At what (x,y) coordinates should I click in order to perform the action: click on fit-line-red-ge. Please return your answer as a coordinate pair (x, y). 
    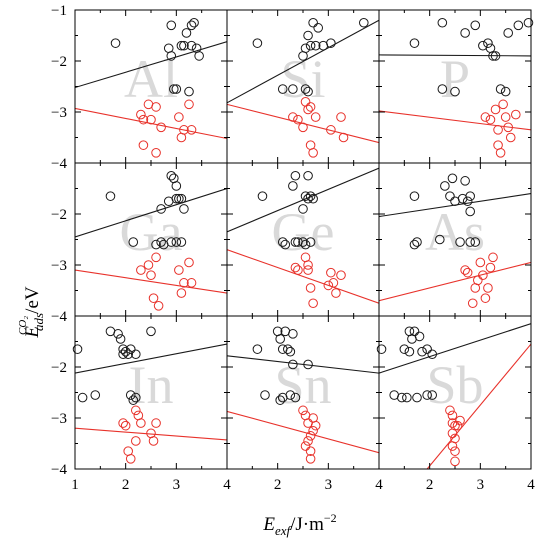
    Looking at the image, I should click on (303, 276).